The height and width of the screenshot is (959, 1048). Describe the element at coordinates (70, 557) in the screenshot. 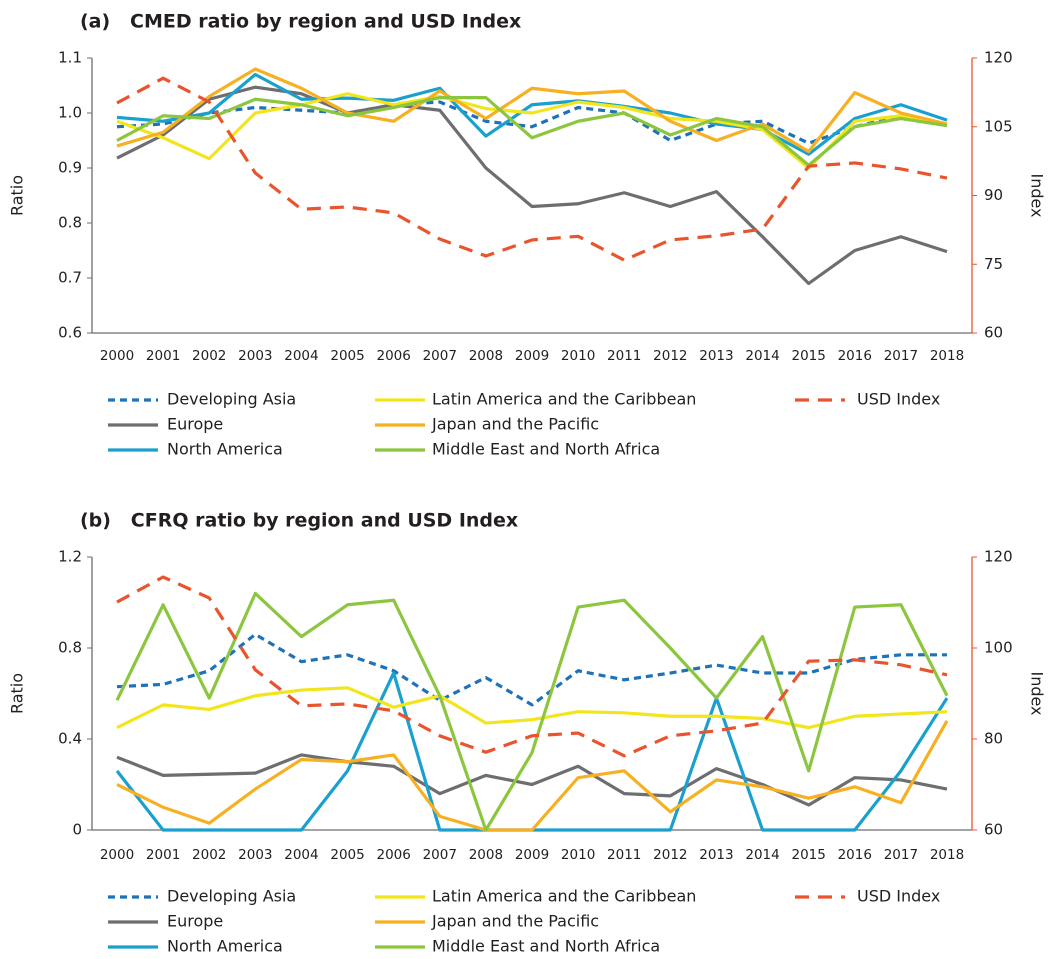

I see `y-tick-label: 1.2` at that location.